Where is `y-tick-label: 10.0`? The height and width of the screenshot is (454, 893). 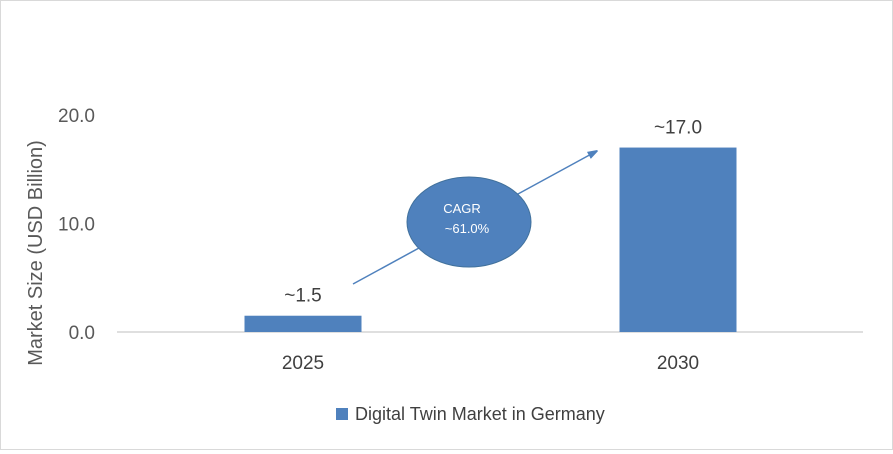
y-tick-label: 10.0 is located at coordinates (76, 225).